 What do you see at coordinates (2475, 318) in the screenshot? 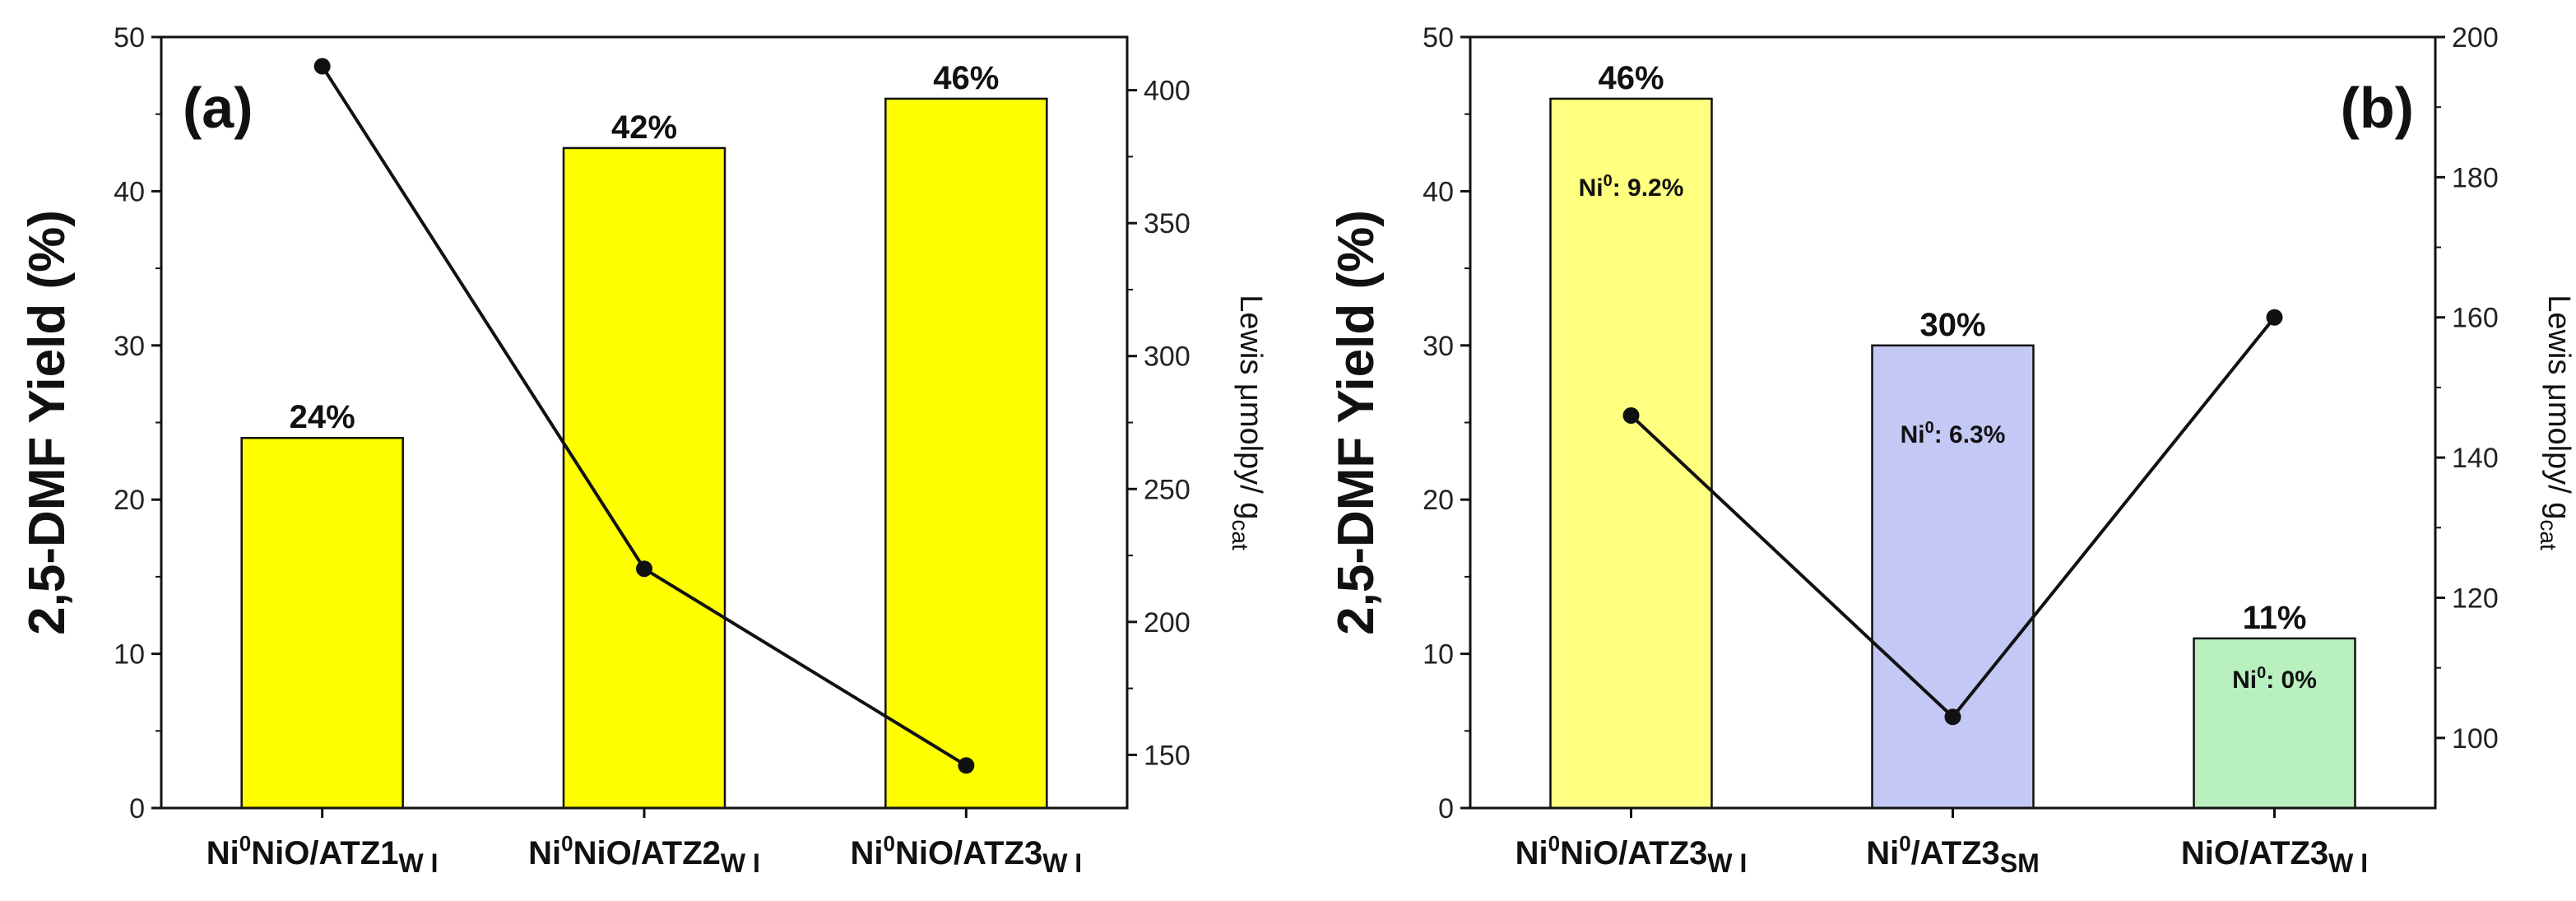
I see `y2-tick-label: 160` at bounding box center [2475, 318].